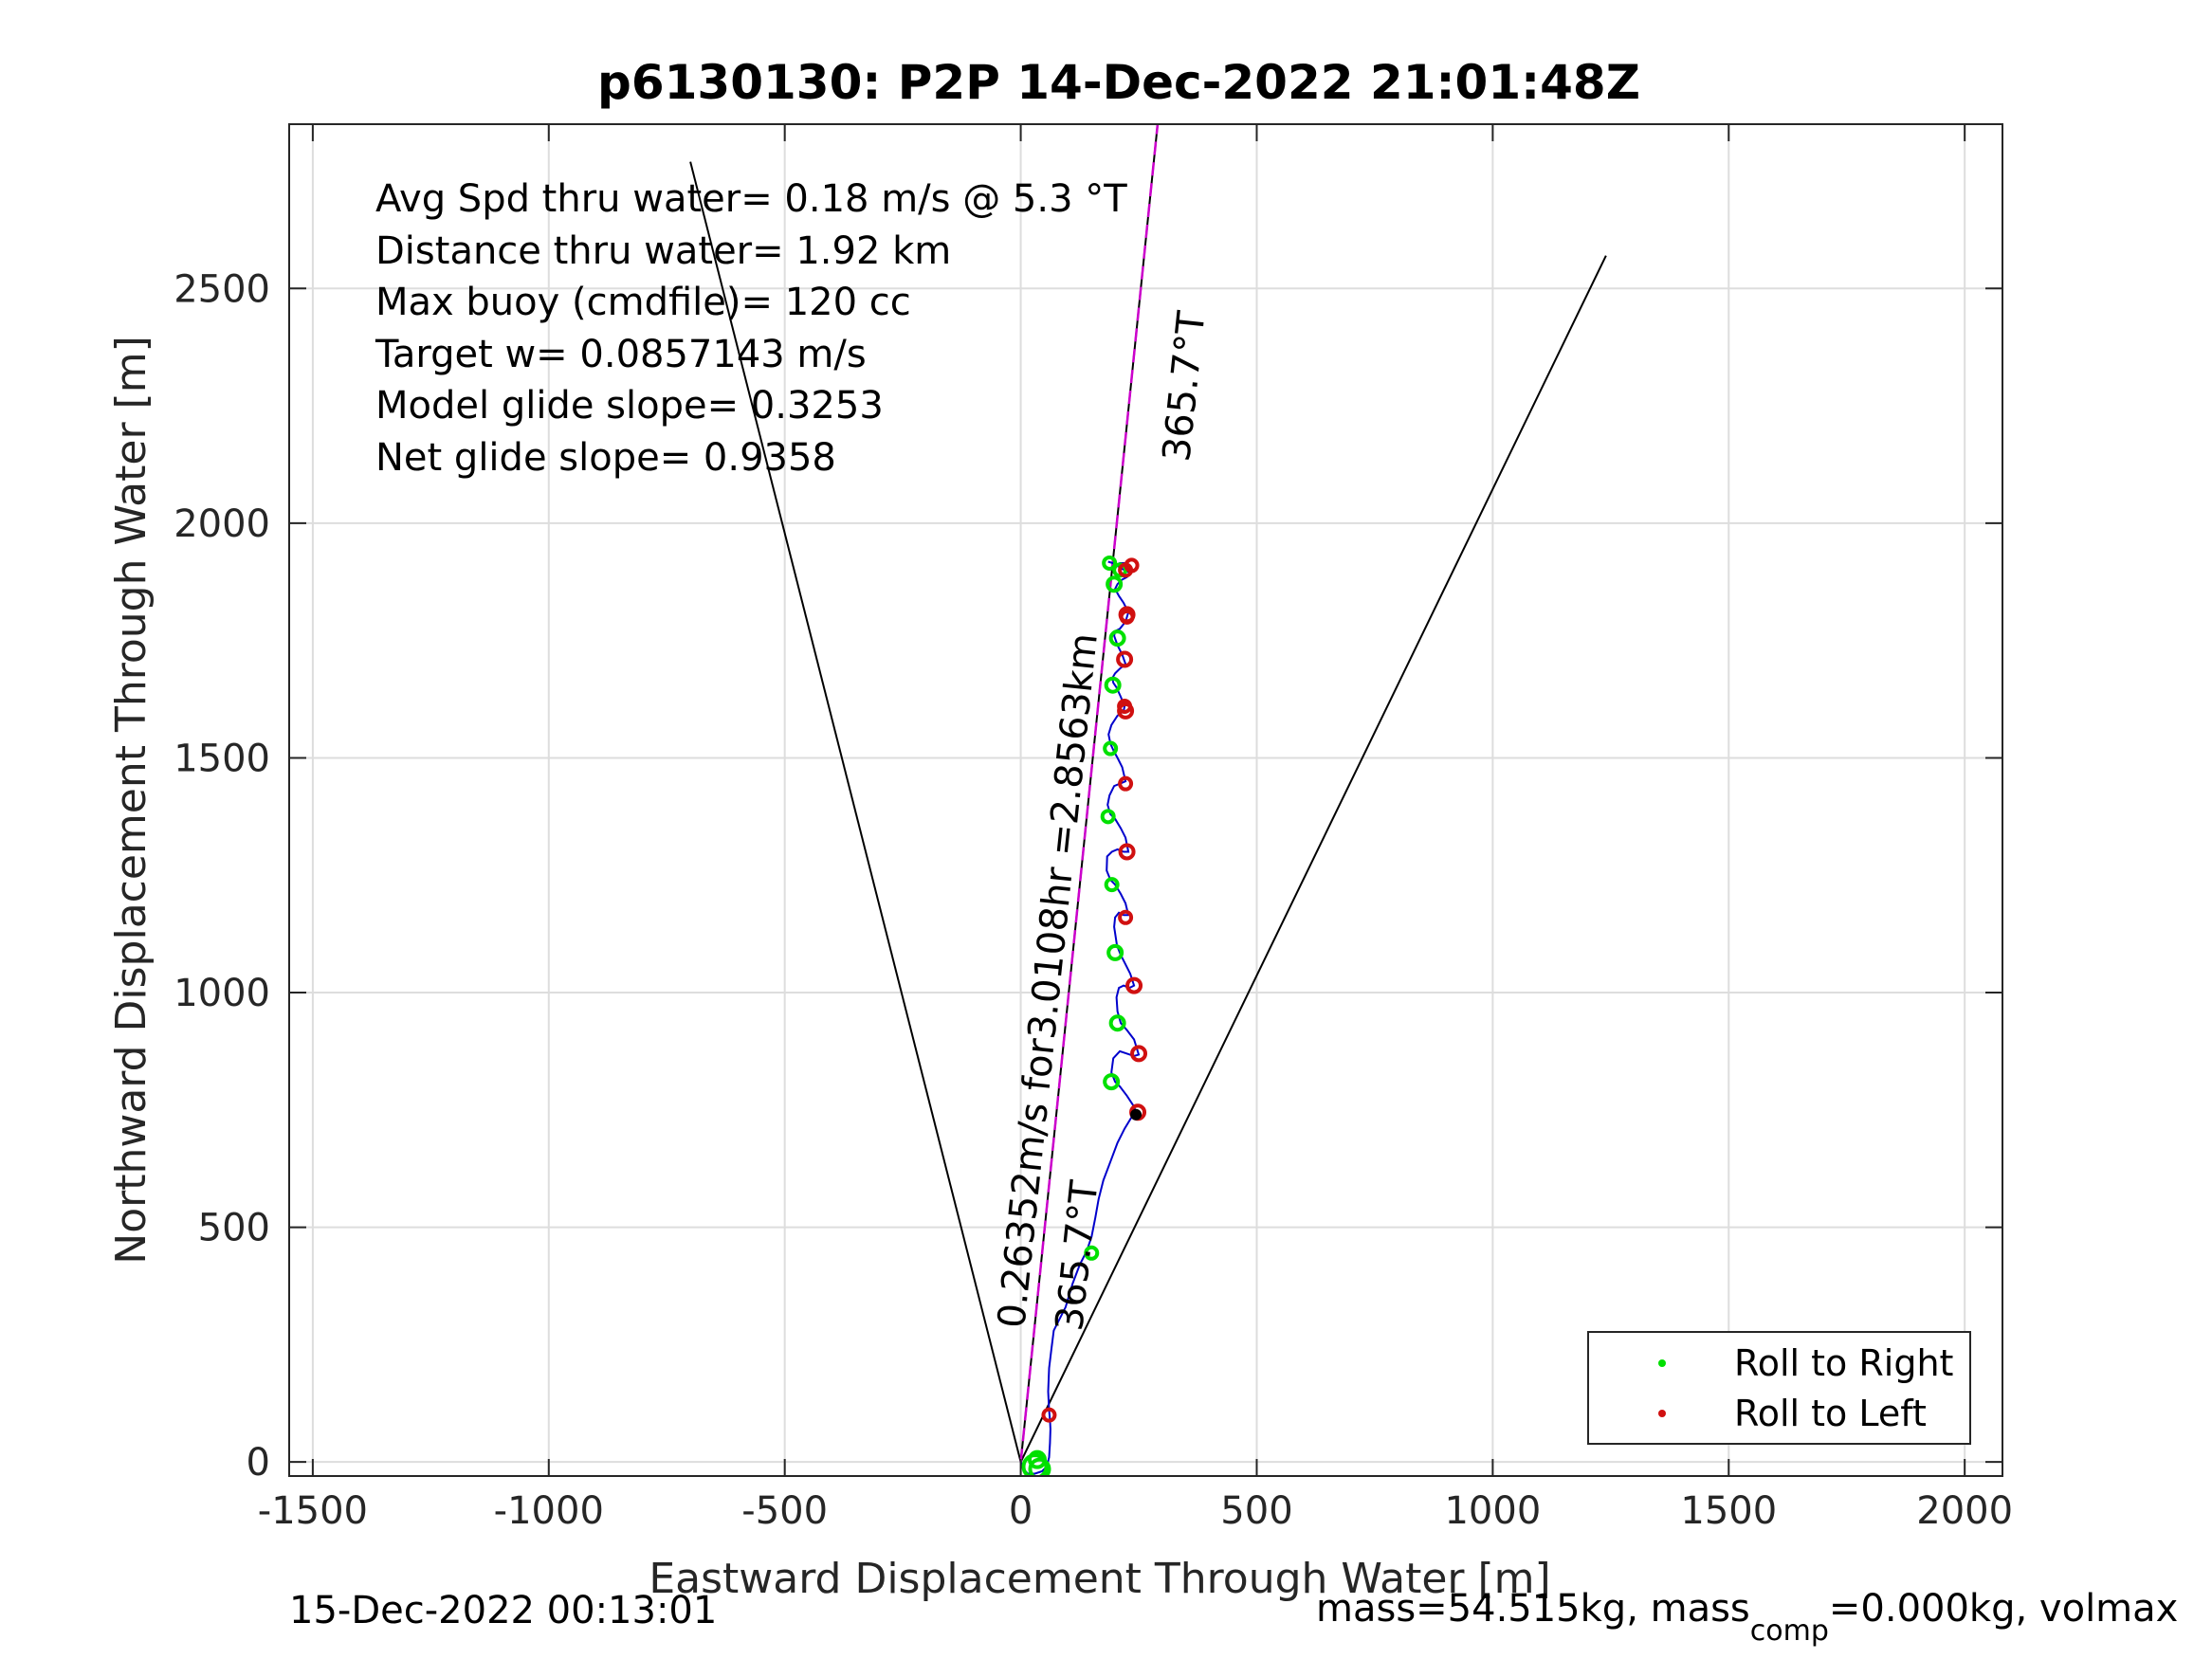  Describe the element at coordinates (222, 524) in the screenshot. I see `y-tick-label: 2000` at that location.